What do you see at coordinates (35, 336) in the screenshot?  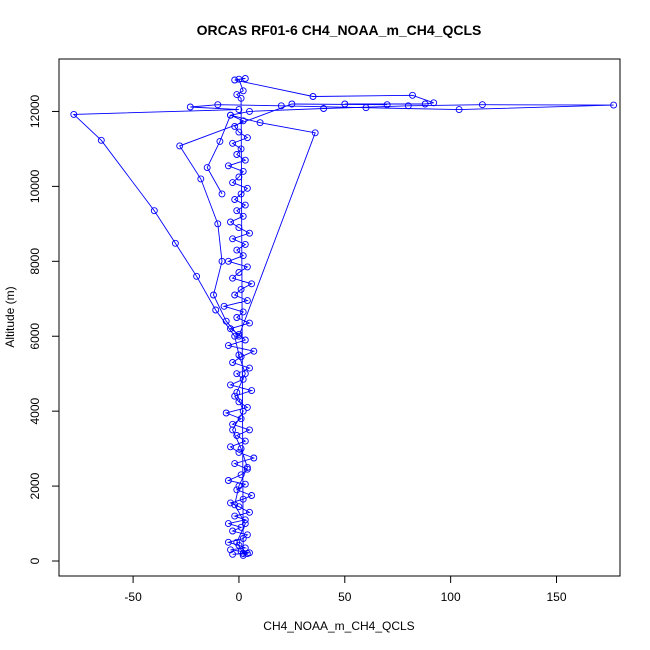 I see `y-tick-label: 6000` at bounding box center [35, 336].